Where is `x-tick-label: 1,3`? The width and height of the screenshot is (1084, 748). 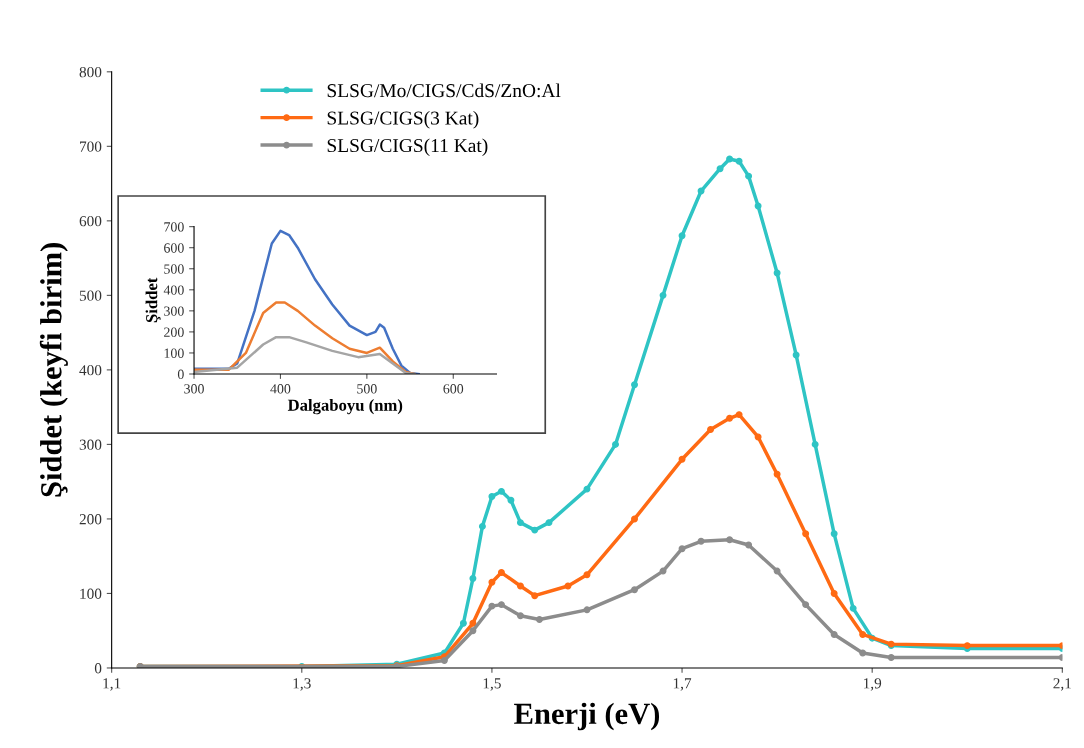
x-tick-label: 1,3 is located at coordinates (302, 684).